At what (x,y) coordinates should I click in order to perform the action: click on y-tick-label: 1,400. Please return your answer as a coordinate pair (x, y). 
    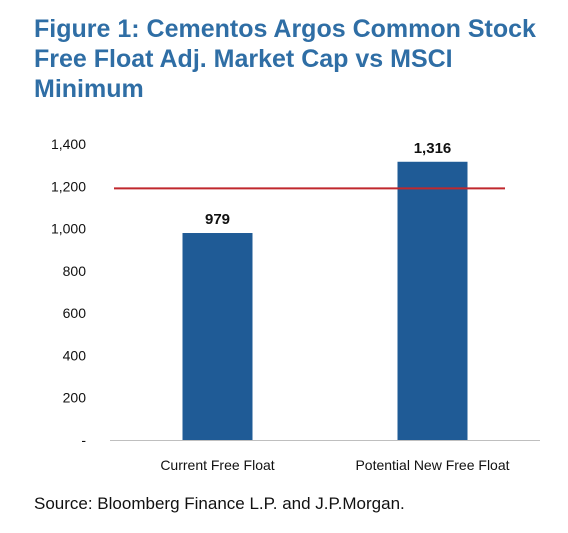
    Looking at the image, I should click on (68, 144).